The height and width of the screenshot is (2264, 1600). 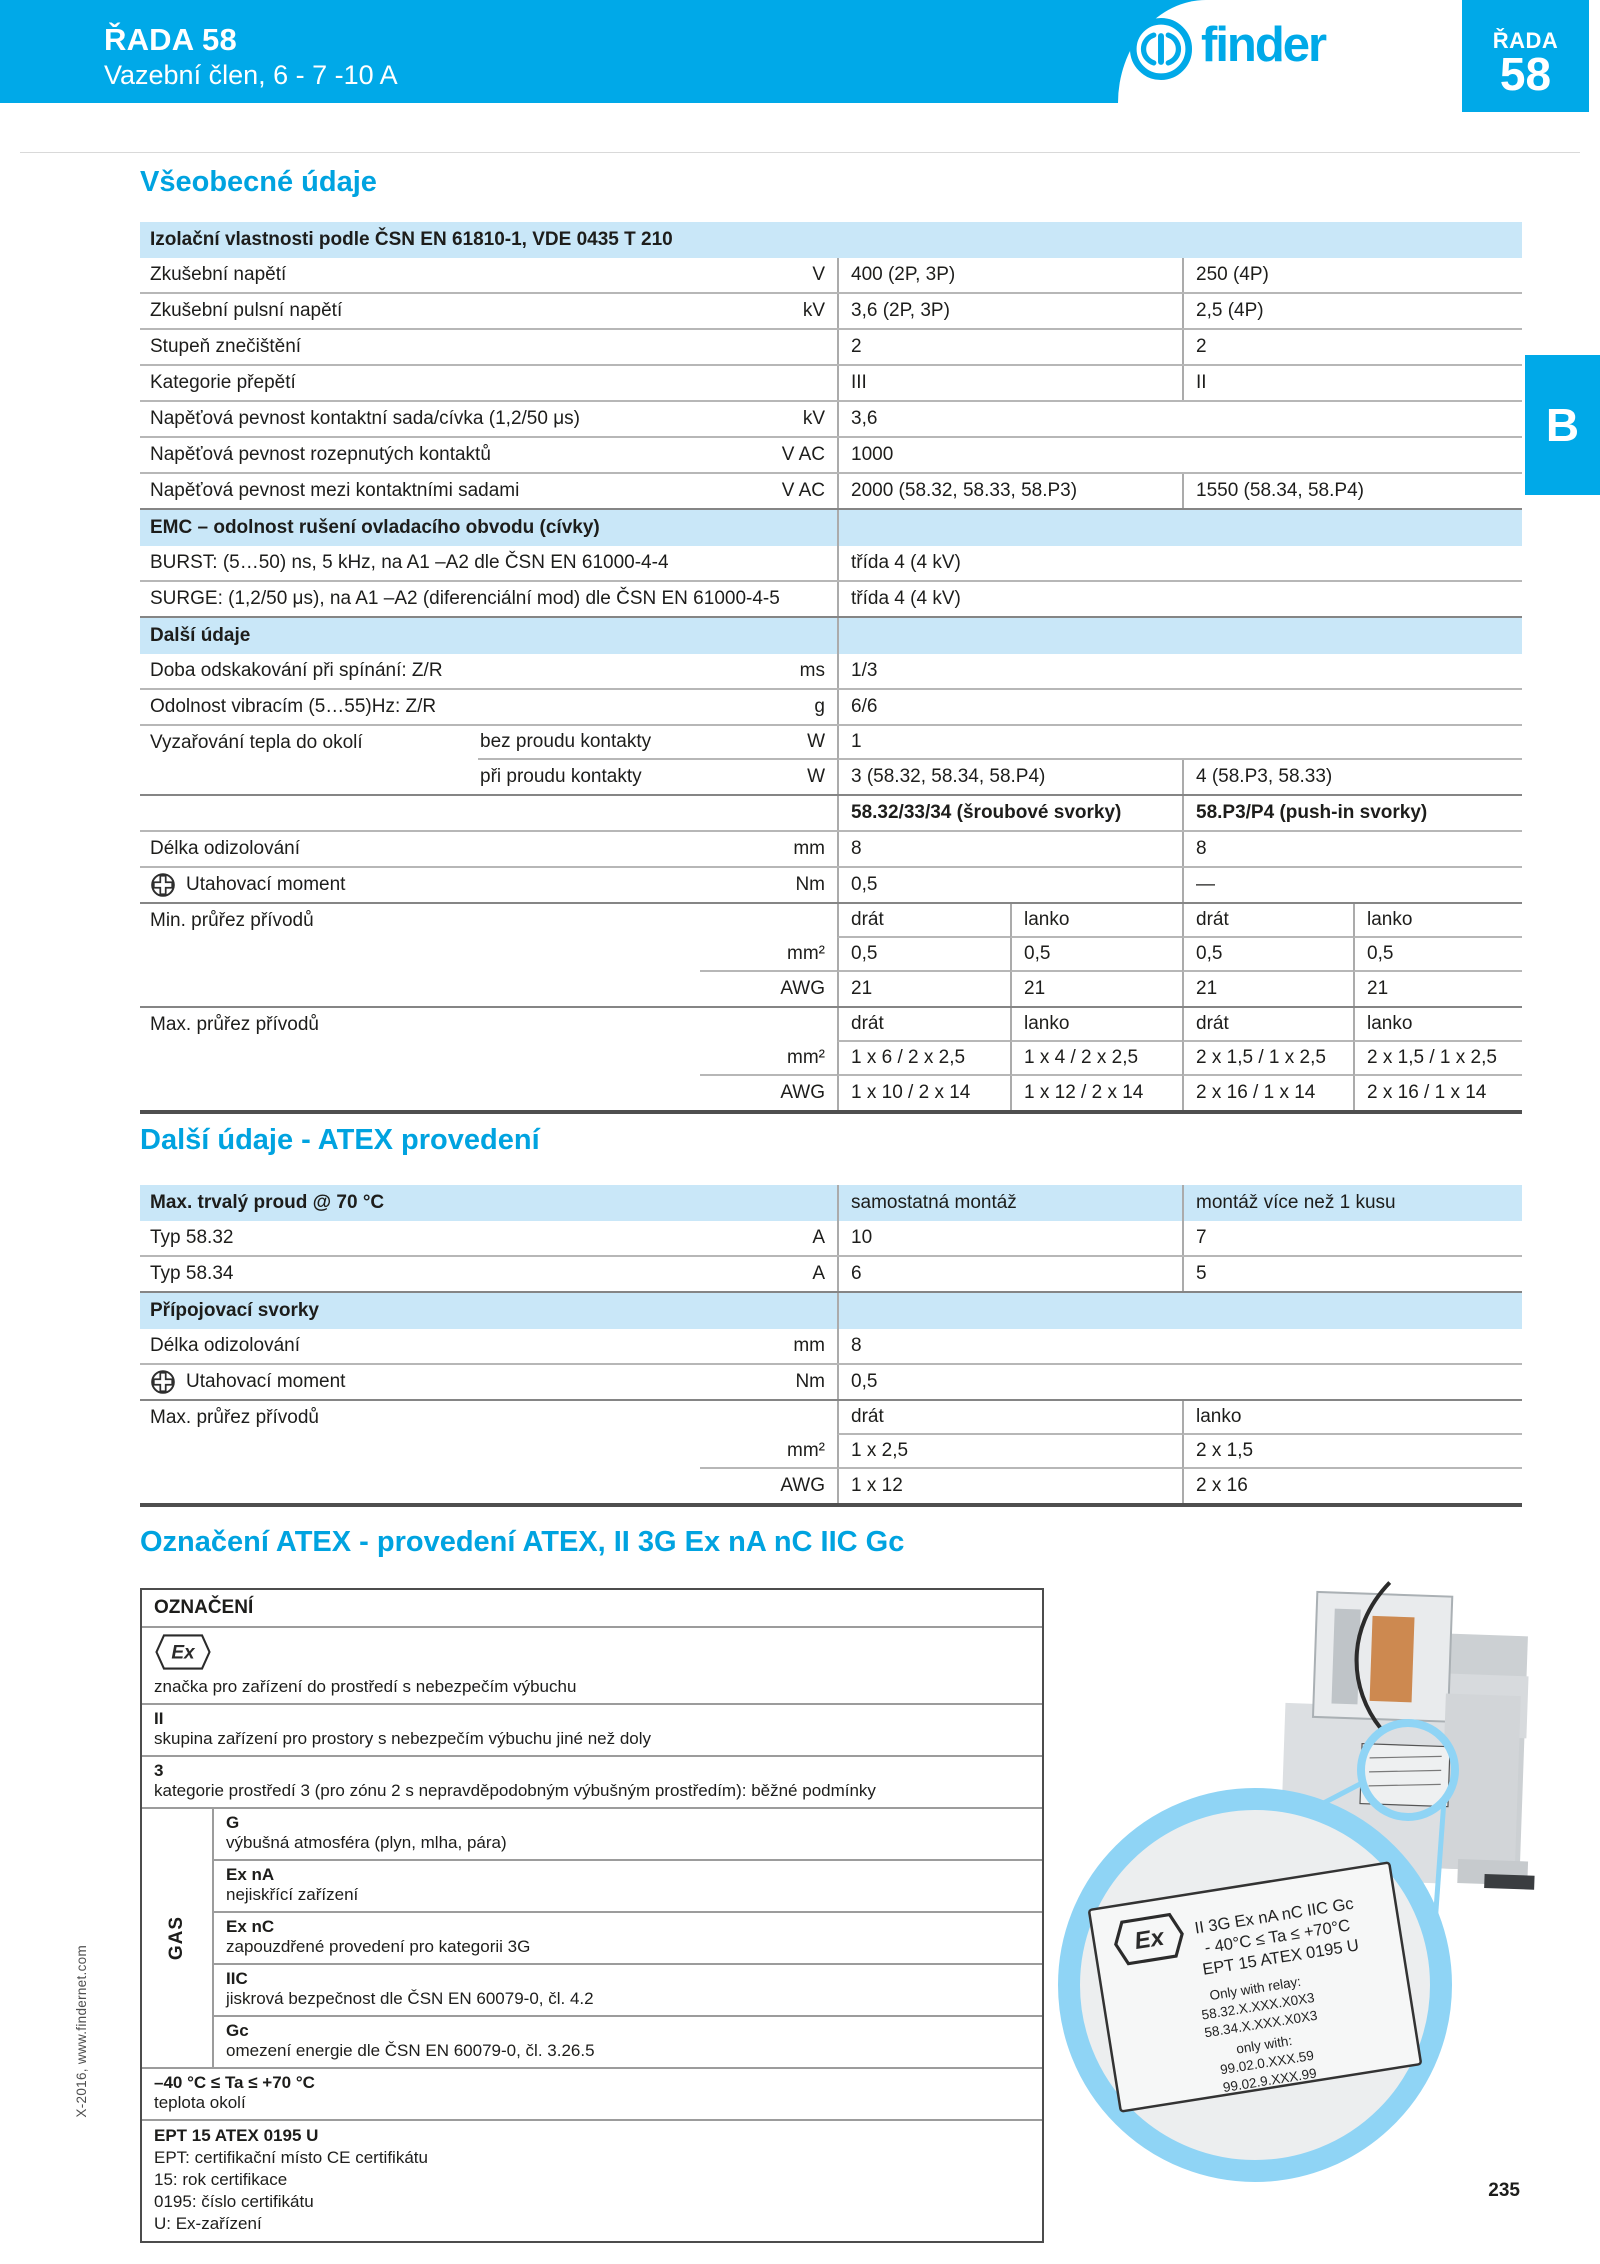 What do you see at coordinates (170, 39) in the screenshot?
I see `series-title: ŘADA 58` at bounding box center [170, 39].